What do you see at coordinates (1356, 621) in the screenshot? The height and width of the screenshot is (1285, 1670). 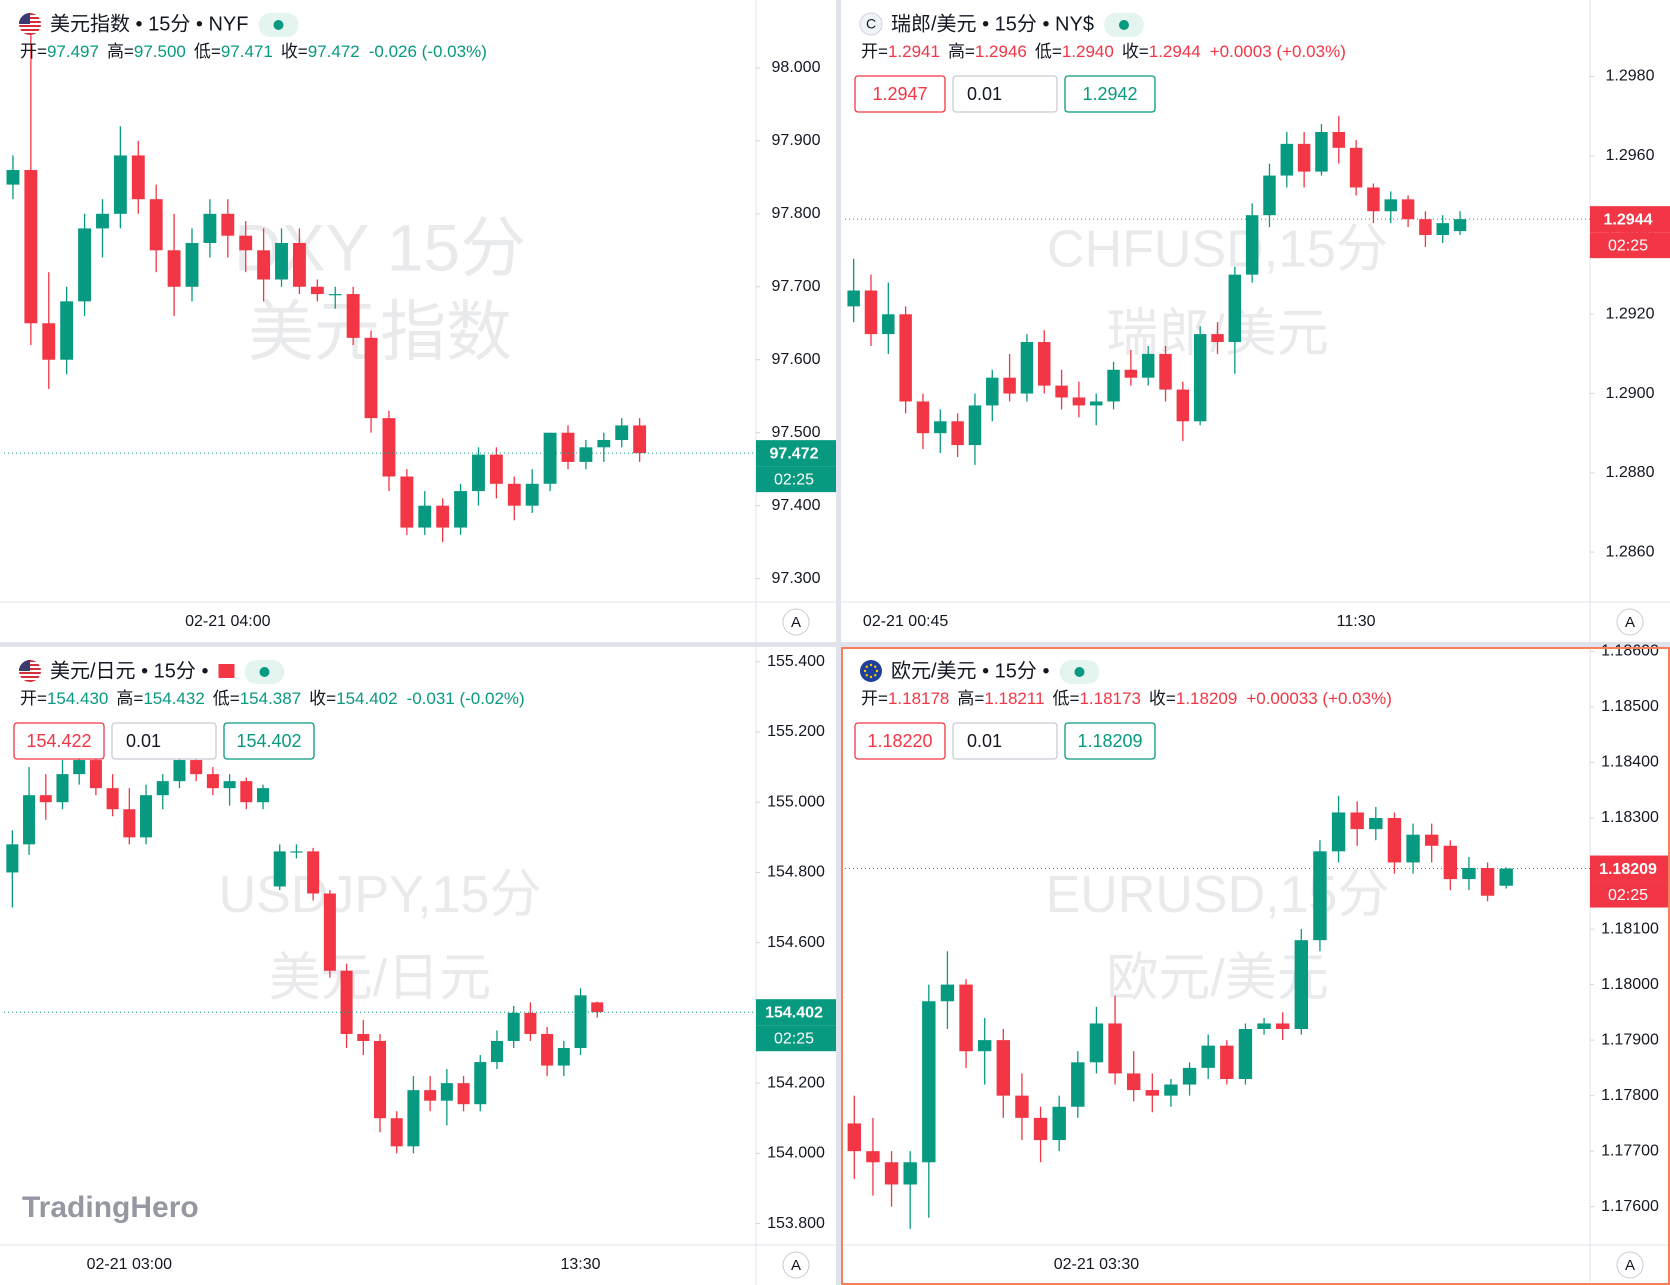 I see `x-tick-label: 11:30` at bounding box center [1356, 621].